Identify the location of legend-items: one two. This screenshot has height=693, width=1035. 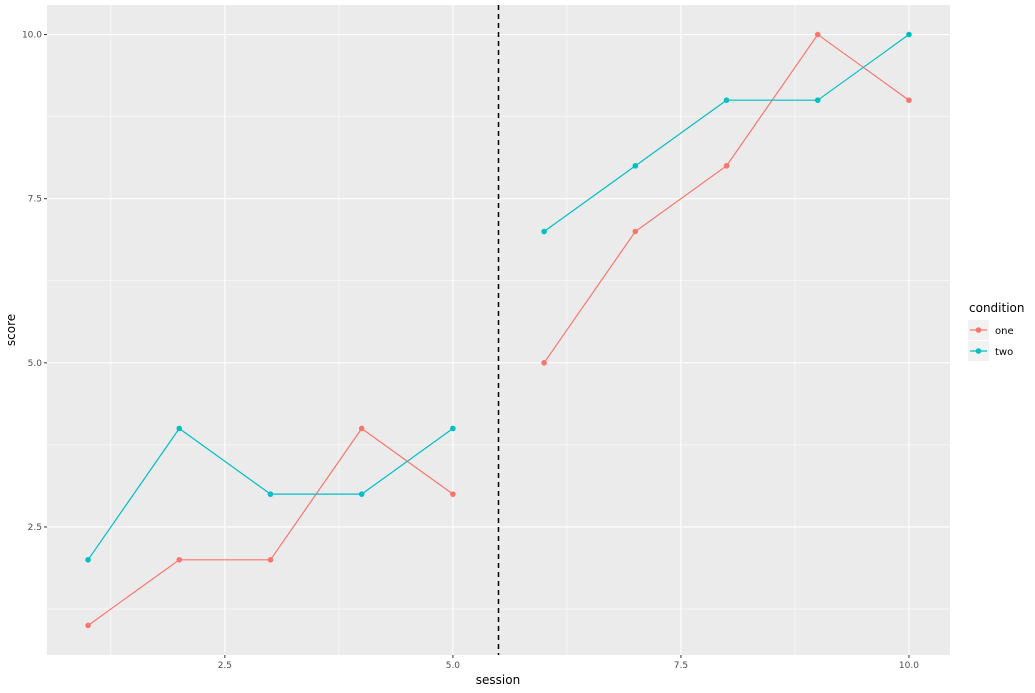
(991, 340).